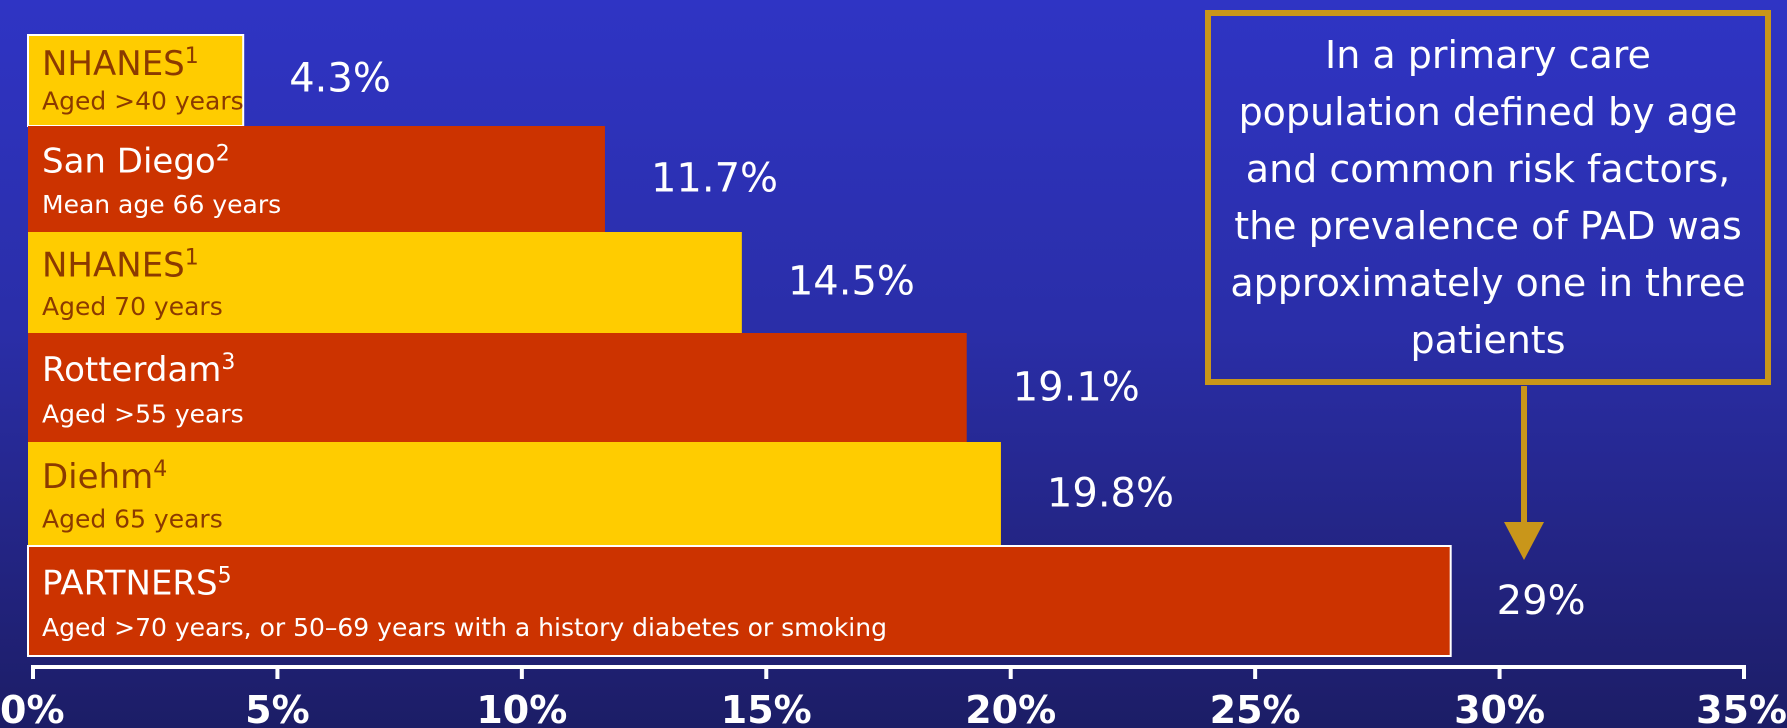 The image size is (1787, 728). Describe the element at coordinates (766, 708) in the screenshot. I see `x-tick-label-3: 15%` at that location.